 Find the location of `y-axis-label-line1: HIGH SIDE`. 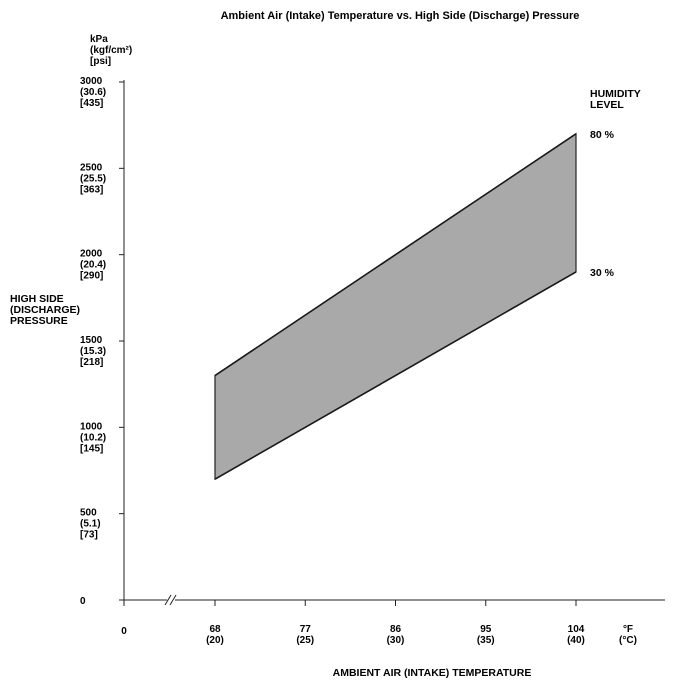

y-axis-label-line1: HIGH SIDE is located at coordinates (37, 299).